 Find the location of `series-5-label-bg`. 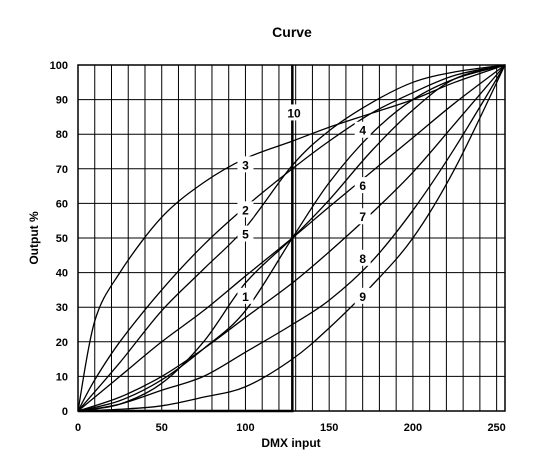

series-5-label-bg is located at coordinates (245, 233).